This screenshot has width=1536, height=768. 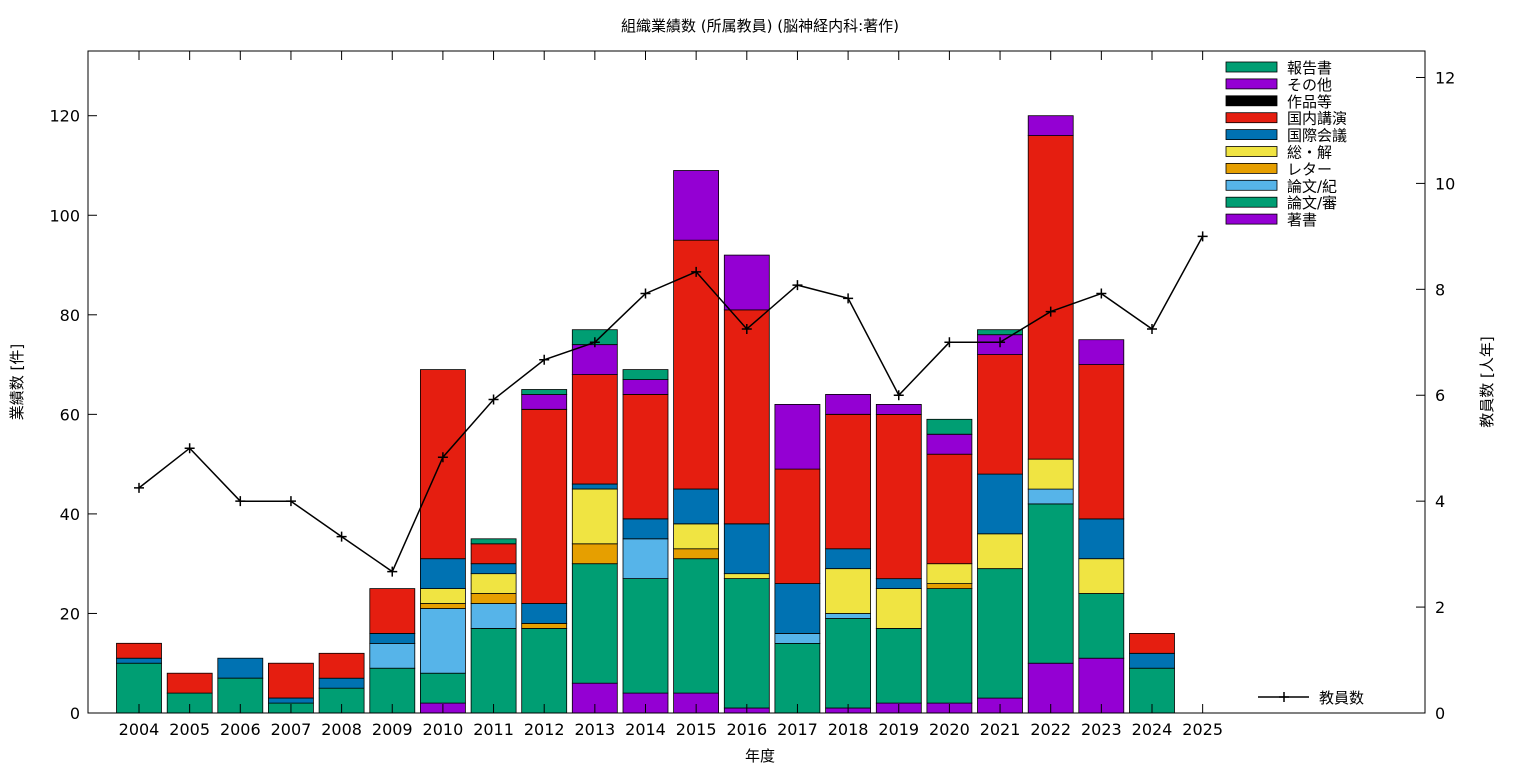 I want to click on line-point-2013, so click(x=594, y=342).